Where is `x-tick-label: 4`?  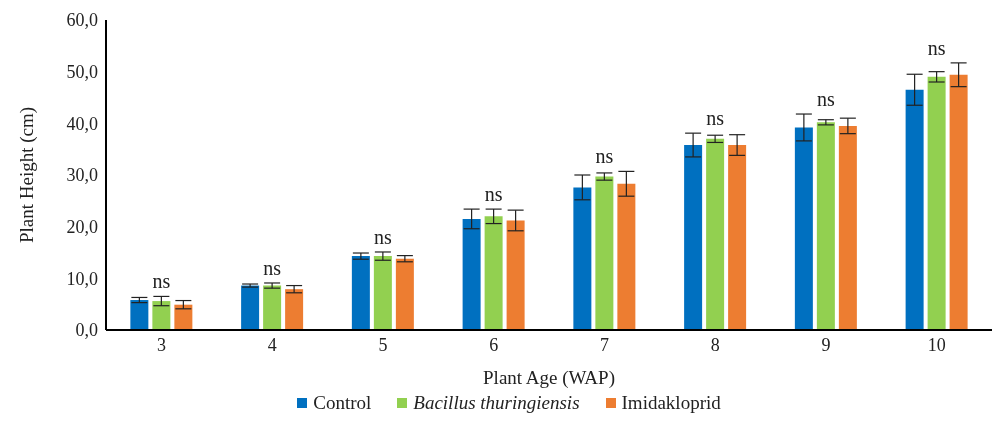
x-tick-label: 4 is located at coordinates (272, 344).